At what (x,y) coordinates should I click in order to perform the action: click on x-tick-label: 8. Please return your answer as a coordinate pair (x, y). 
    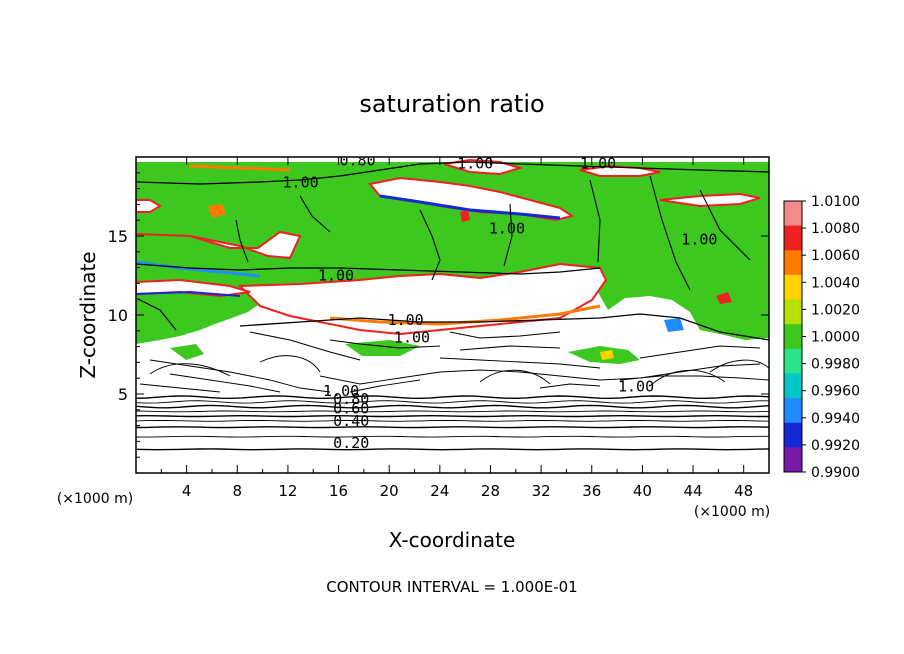
    Looking at the image, I should click on (238, 491).